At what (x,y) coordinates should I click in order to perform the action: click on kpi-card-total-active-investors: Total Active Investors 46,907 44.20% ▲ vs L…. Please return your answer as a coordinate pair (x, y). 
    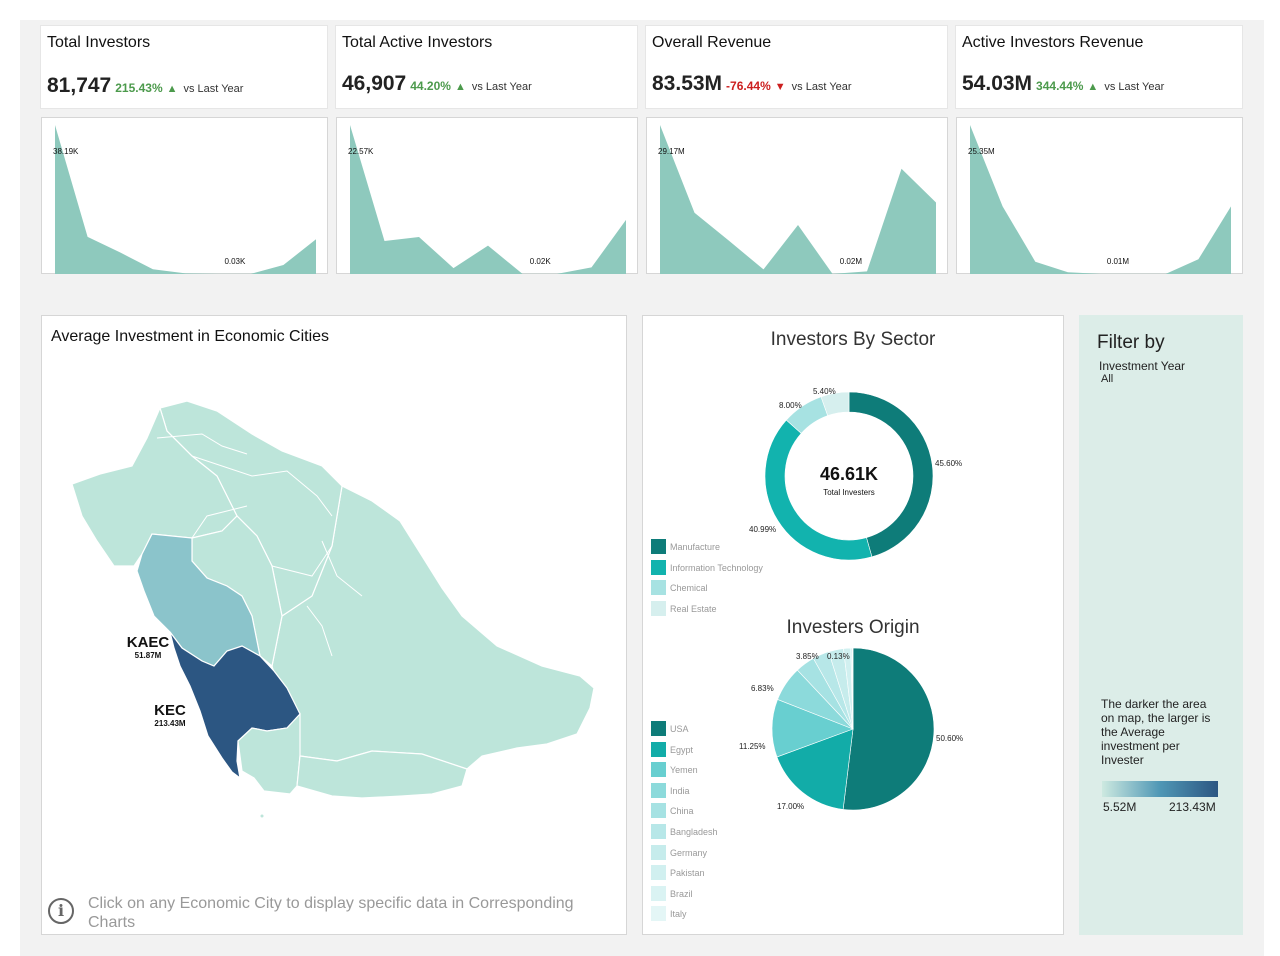
    Looking at the image, I should click on (486, 67).